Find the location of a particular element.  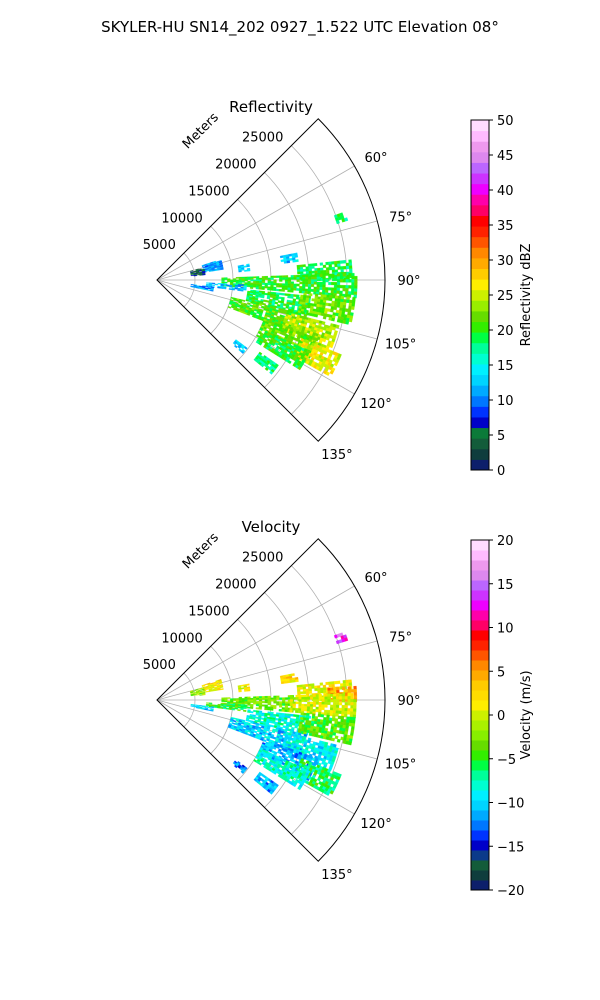

radial-tick-label: 20000 is located at coordinates (235, 585).